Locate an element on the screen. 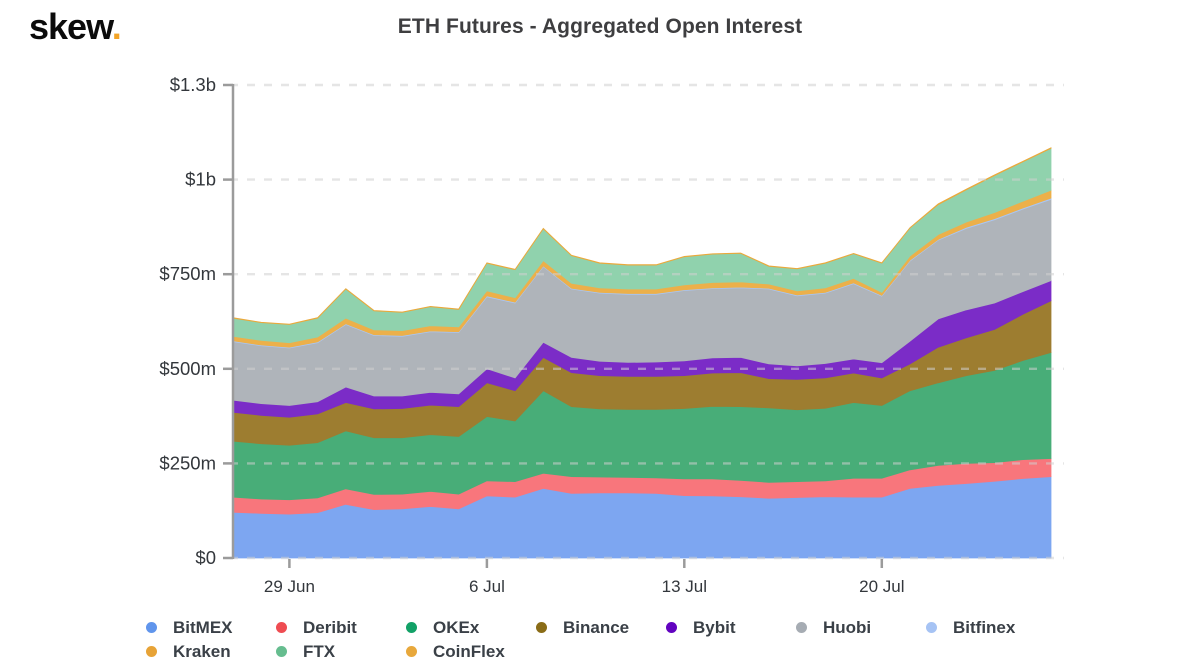 Image resolution: width=1200 pixels, height=670 pixels. y-tick-label: $0 is located at coordinates (205, 557).